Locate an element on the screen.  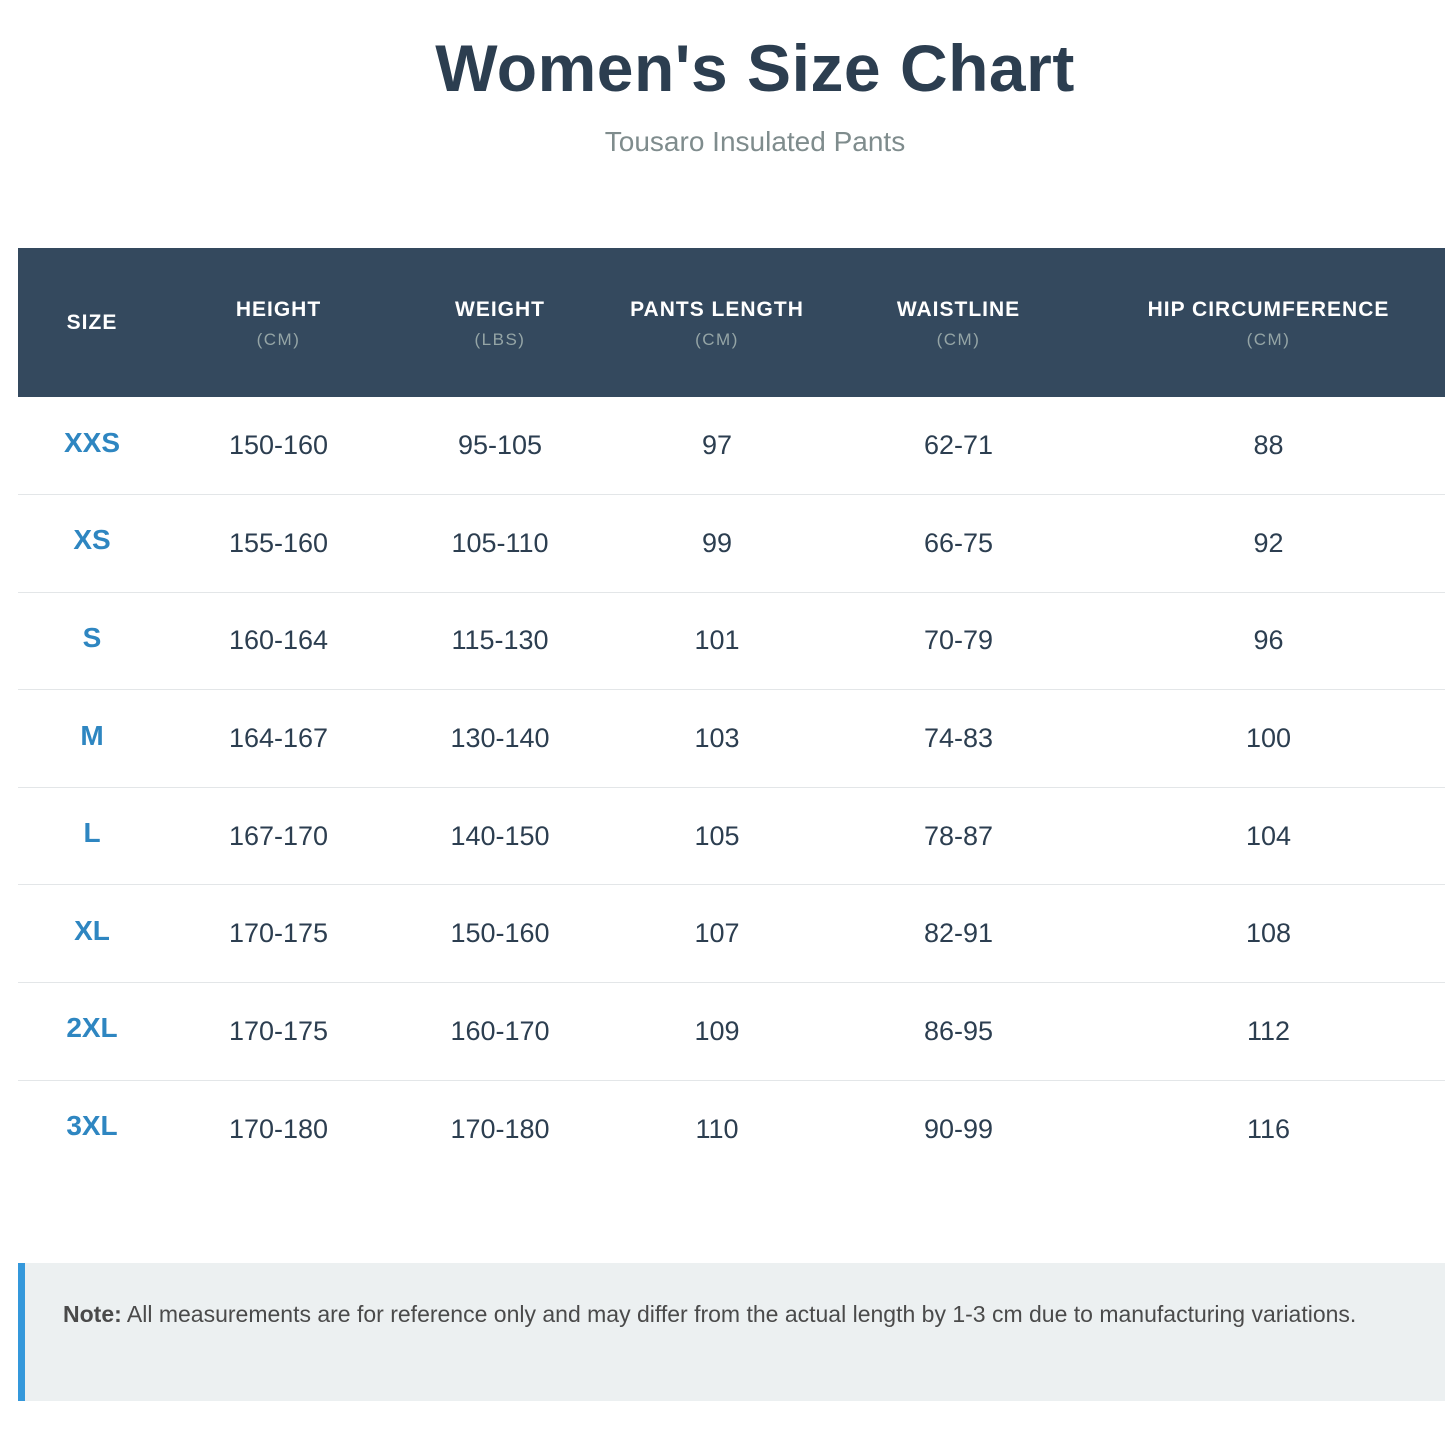
height-cell: 155-160 is located at coordinates (278, 542).